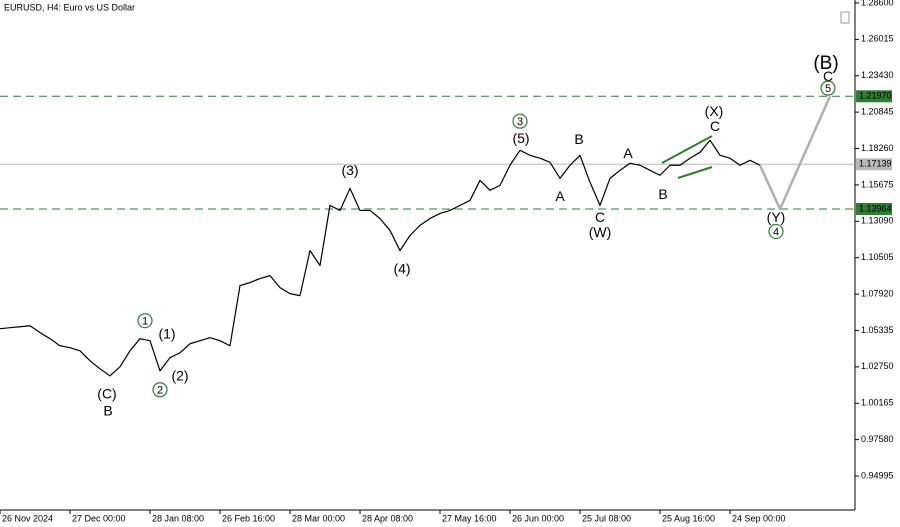 This screenshot has width=900, height=527. Describe the element at coordinates (877, 39) in the screenshot. I see `y-tick-label: 1.26015` at that location.